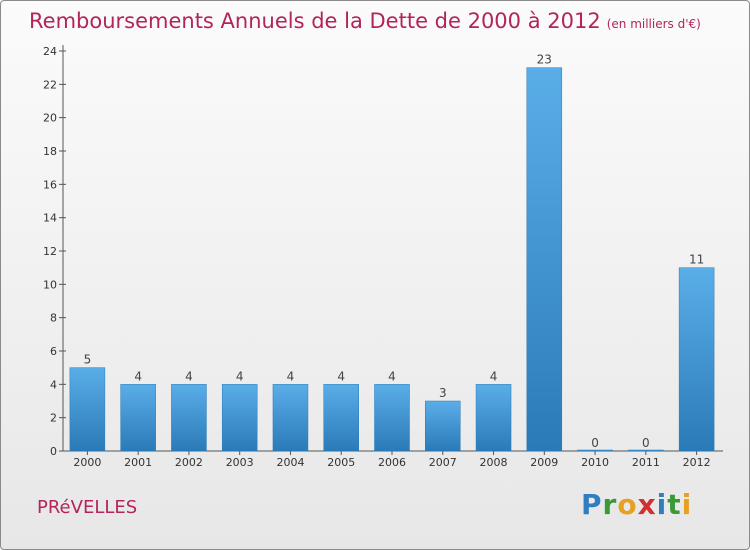 The height and width of the screenshot is (550, 750). I want to click on x-tick-label: 2007, so click(443, 462).